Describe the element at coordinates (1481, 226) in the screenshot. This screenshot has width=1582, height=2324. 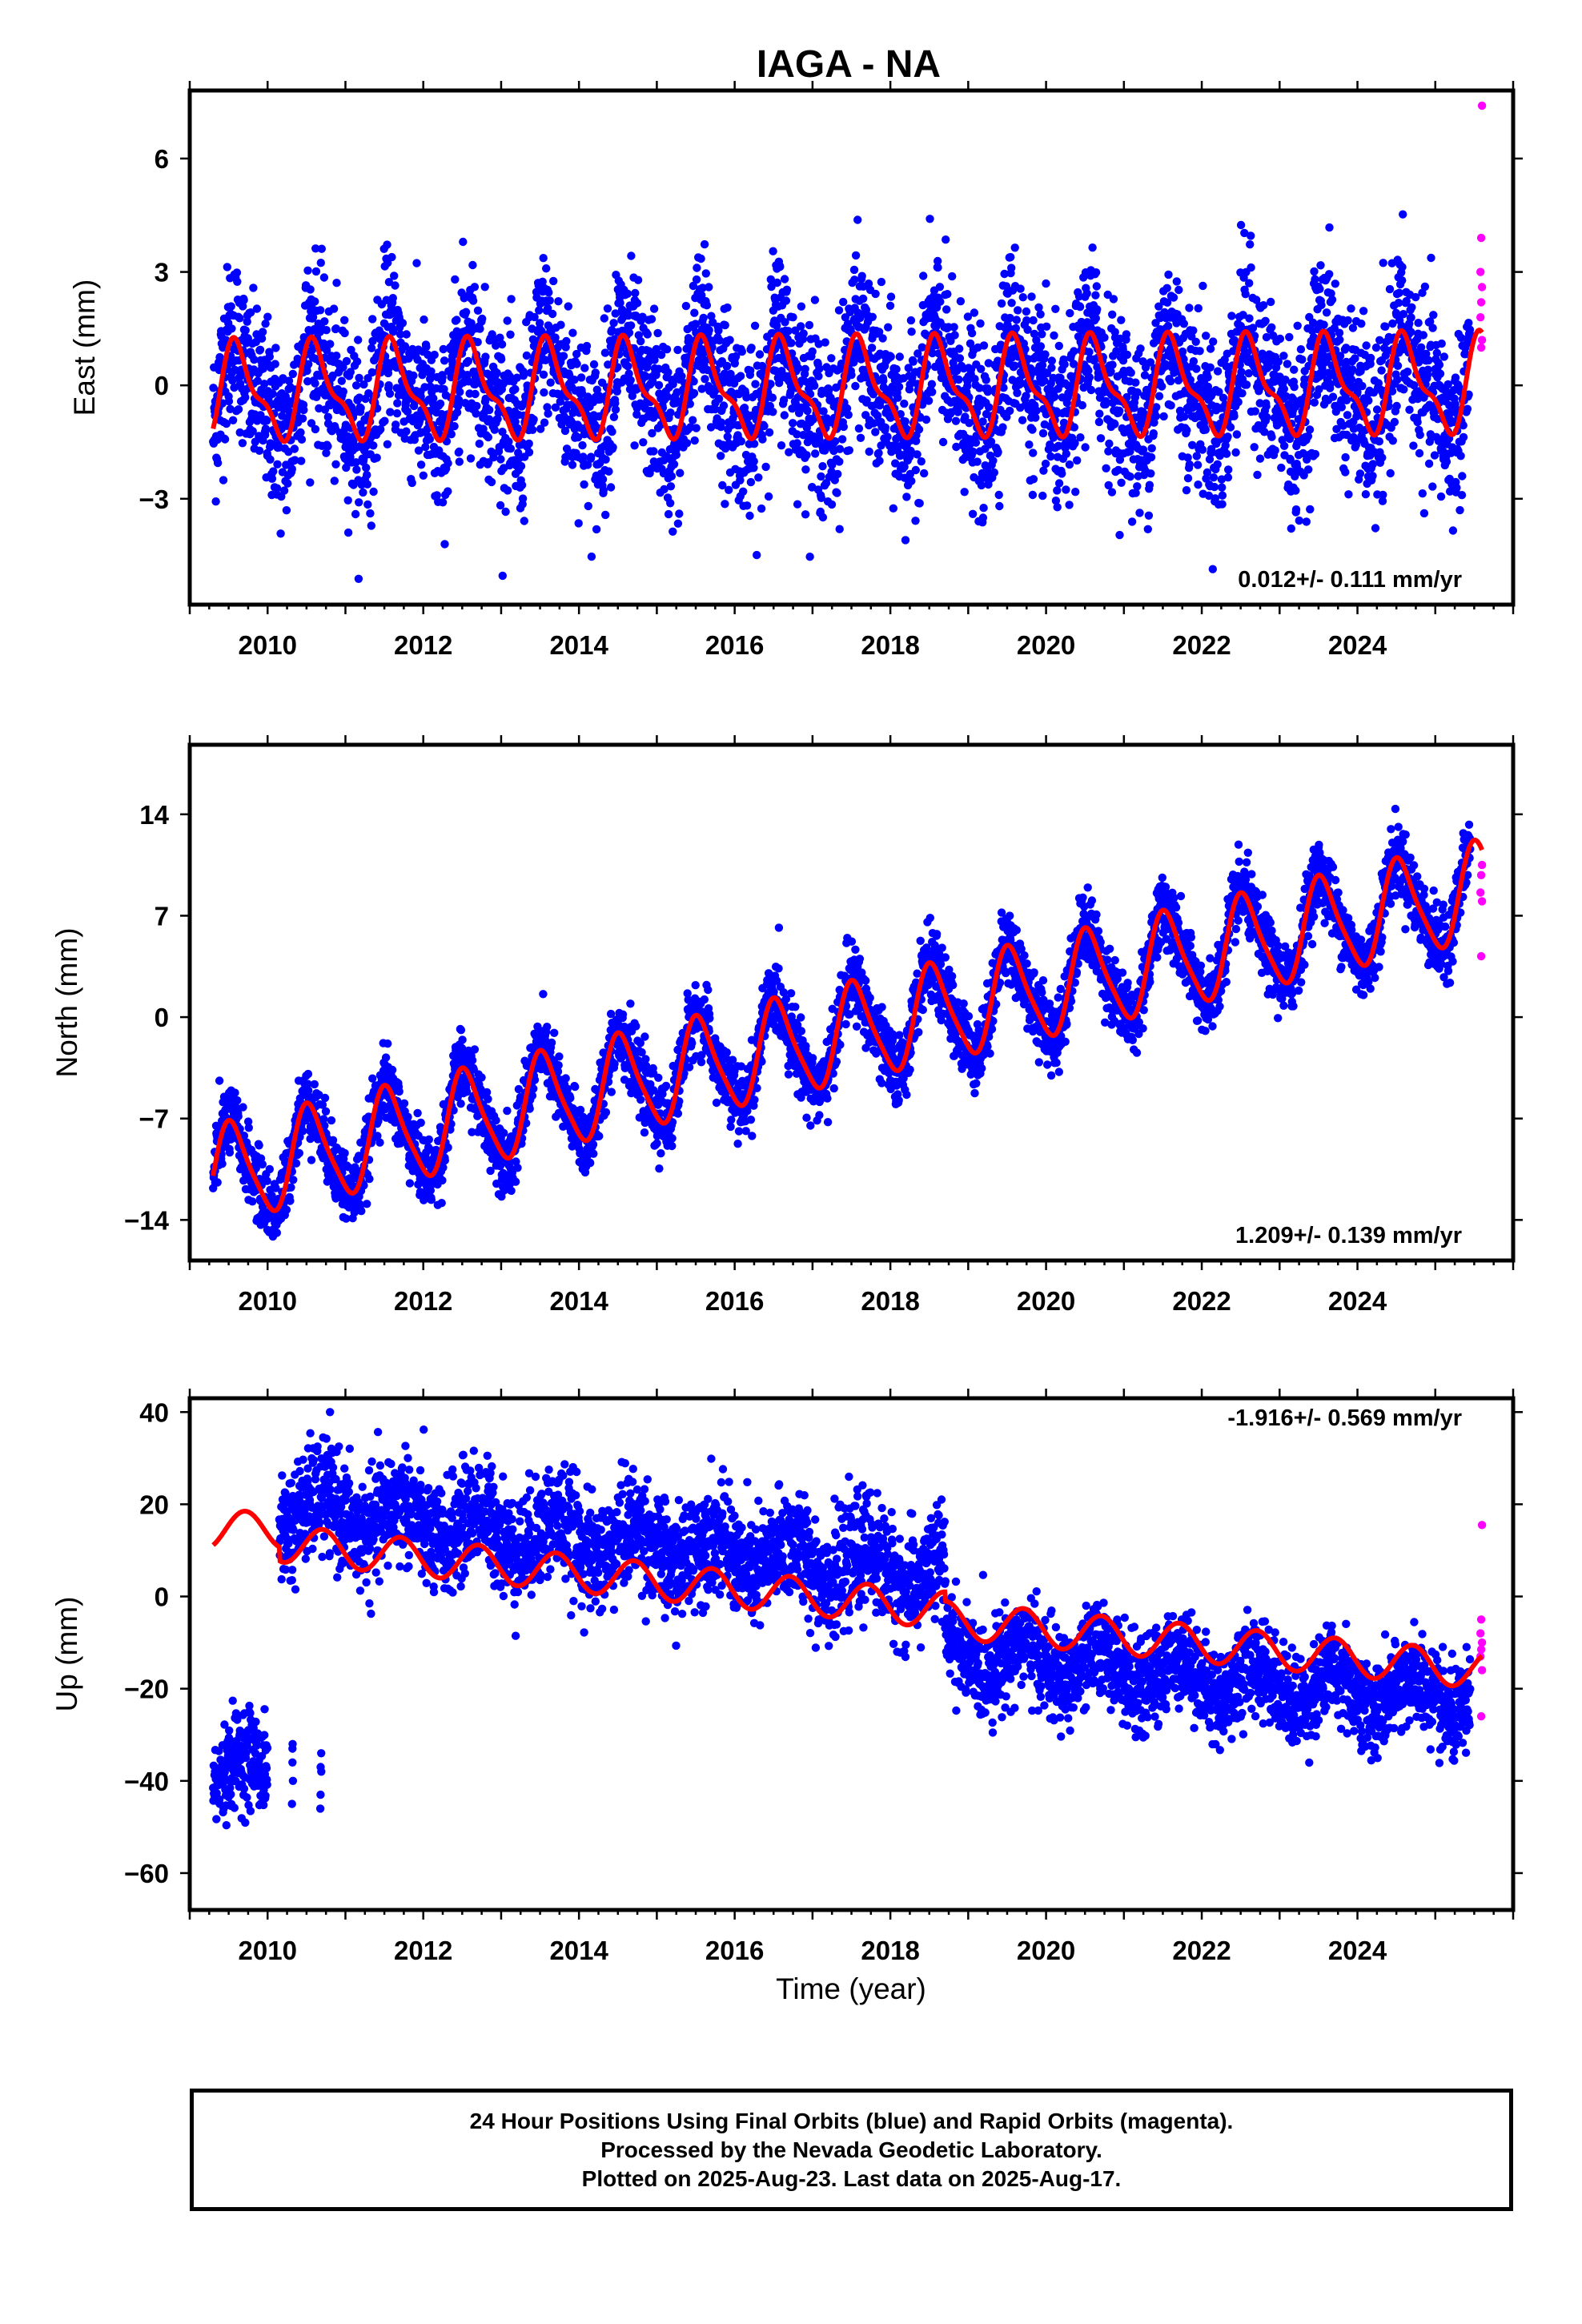
I see `rapid-orbit-points` at that location.